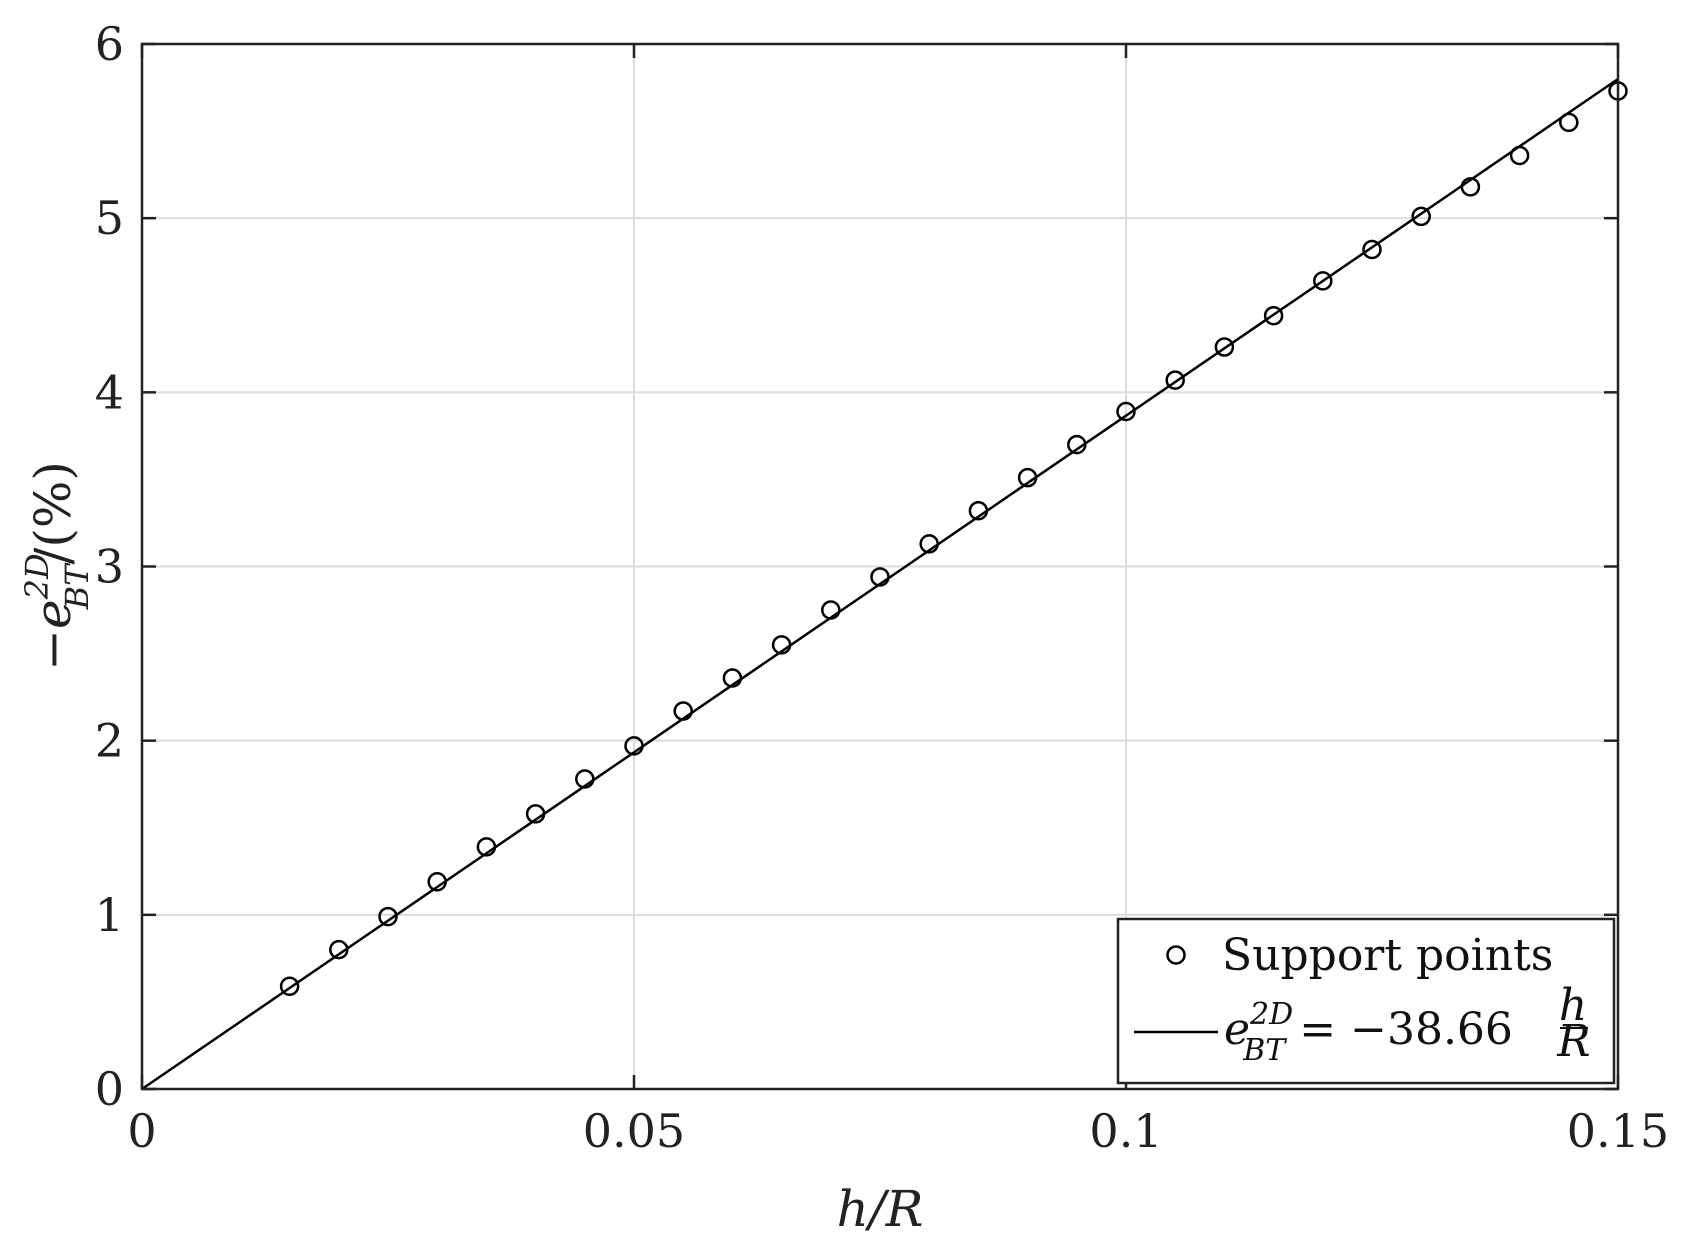  I want to click on legend-fit-sub: BT, so click(1264, 1050).